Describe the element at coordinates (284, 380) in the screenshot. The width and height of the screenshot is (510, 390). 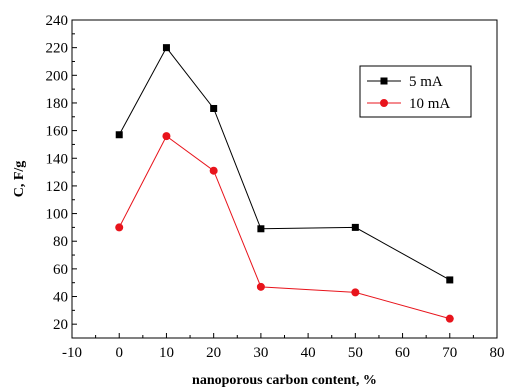
I see `x-axis-title: nanoporous carbon content, %` at that location.